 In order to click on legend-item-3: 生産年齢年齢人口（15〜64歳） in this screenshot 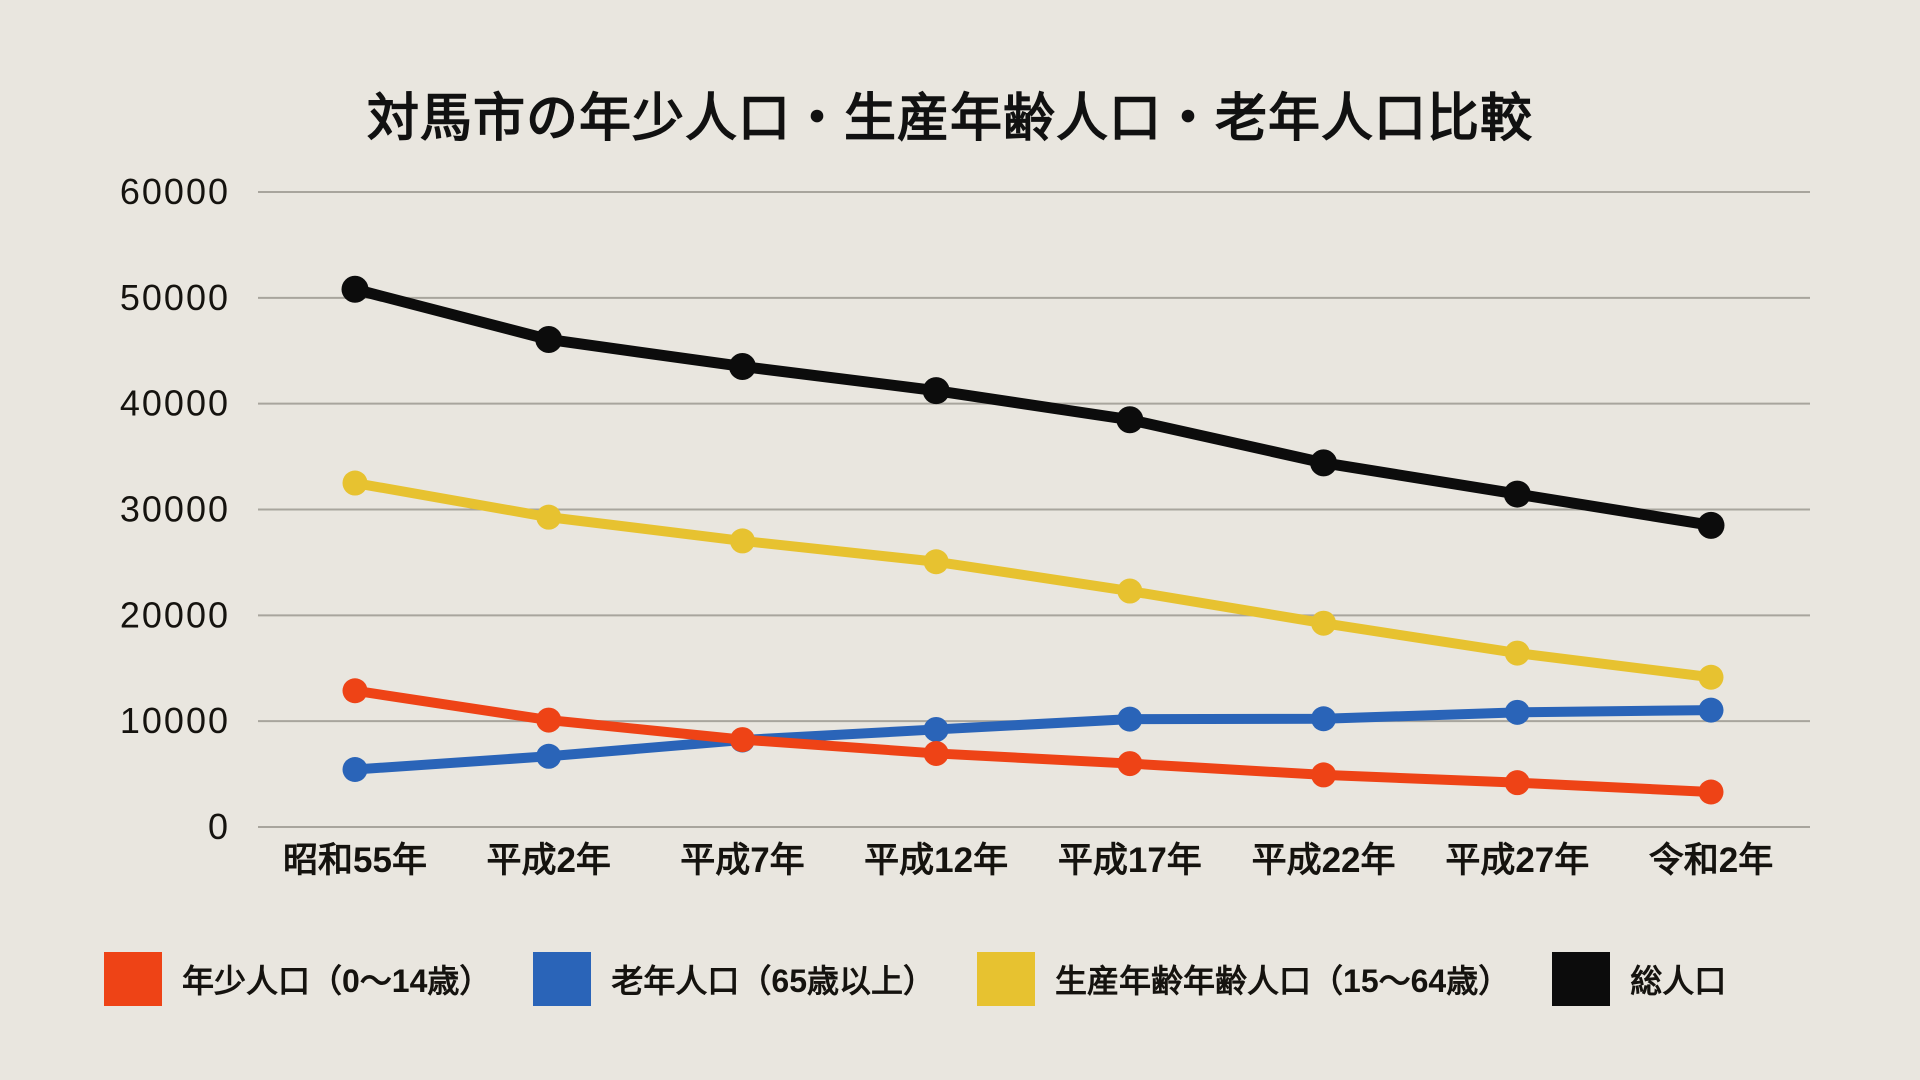, I will do `click(1243, 979)`.